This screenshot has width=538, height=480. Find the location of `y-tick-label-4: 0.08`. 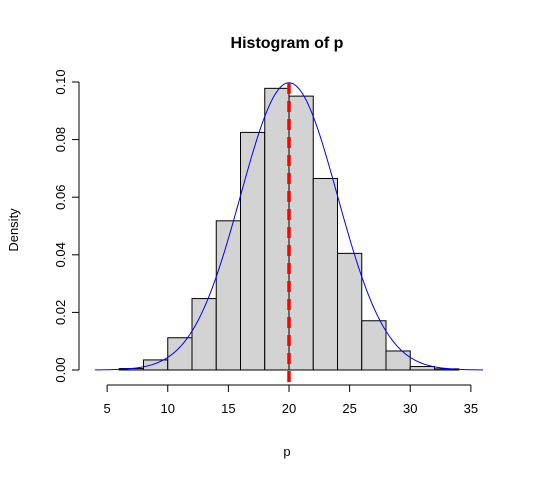

y-tick-label-4: 0.08 is located at coordinates (60, 139).